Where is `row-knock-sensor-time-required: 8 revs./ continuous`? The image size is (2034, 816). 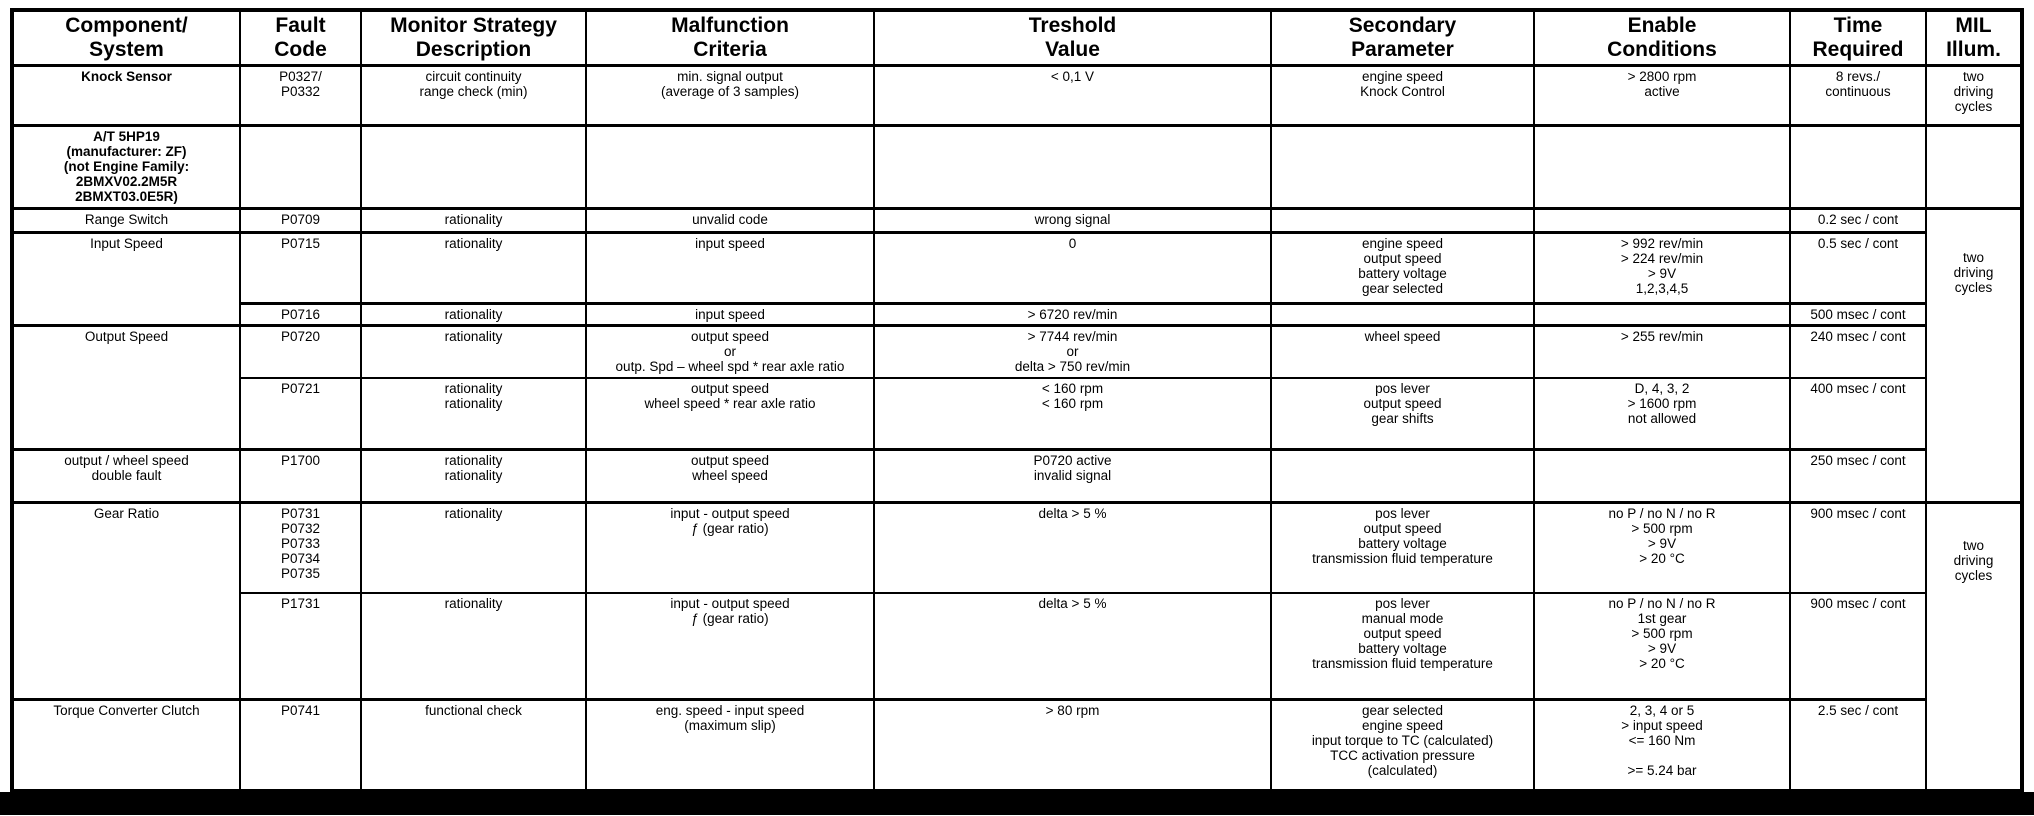 row-knock-sensor-time-required: 8 revs./ continuous is located at coordinates (1858, 95).